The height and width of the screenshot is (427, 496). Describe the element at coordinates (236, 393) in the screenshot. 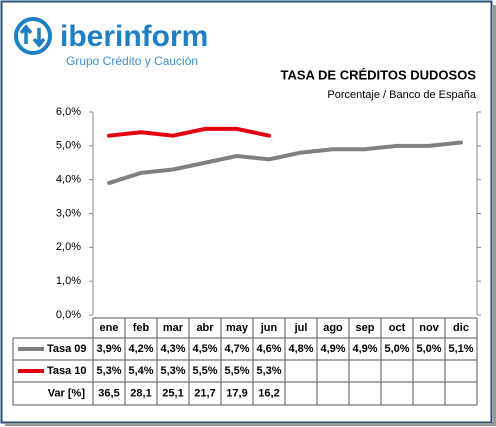

I see `table-cell: 17,9` at that location.